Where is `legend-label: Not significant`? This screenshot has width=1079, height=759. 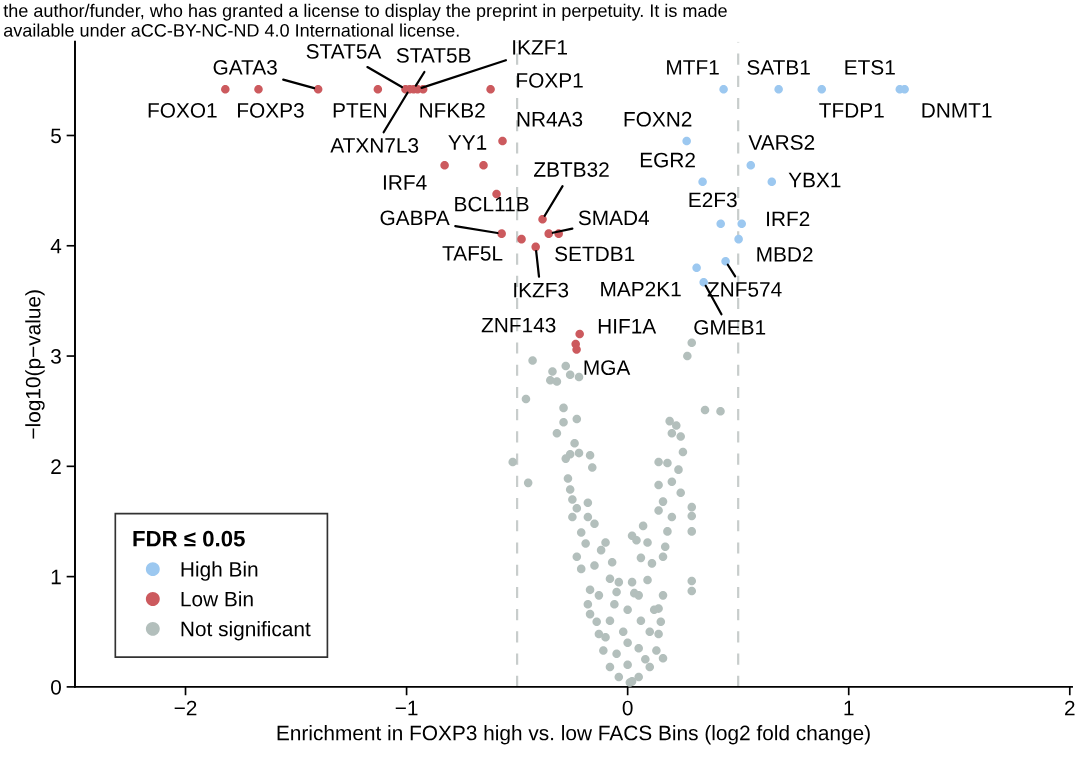
legend-label: Not significant is located at coordinates (246, 631).